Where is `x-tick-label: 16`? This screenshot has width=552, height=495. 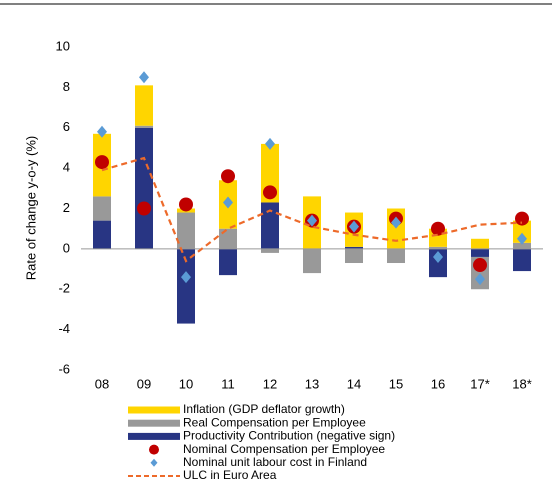 x-tick-label: 16 is located at coordinates (438, 383).